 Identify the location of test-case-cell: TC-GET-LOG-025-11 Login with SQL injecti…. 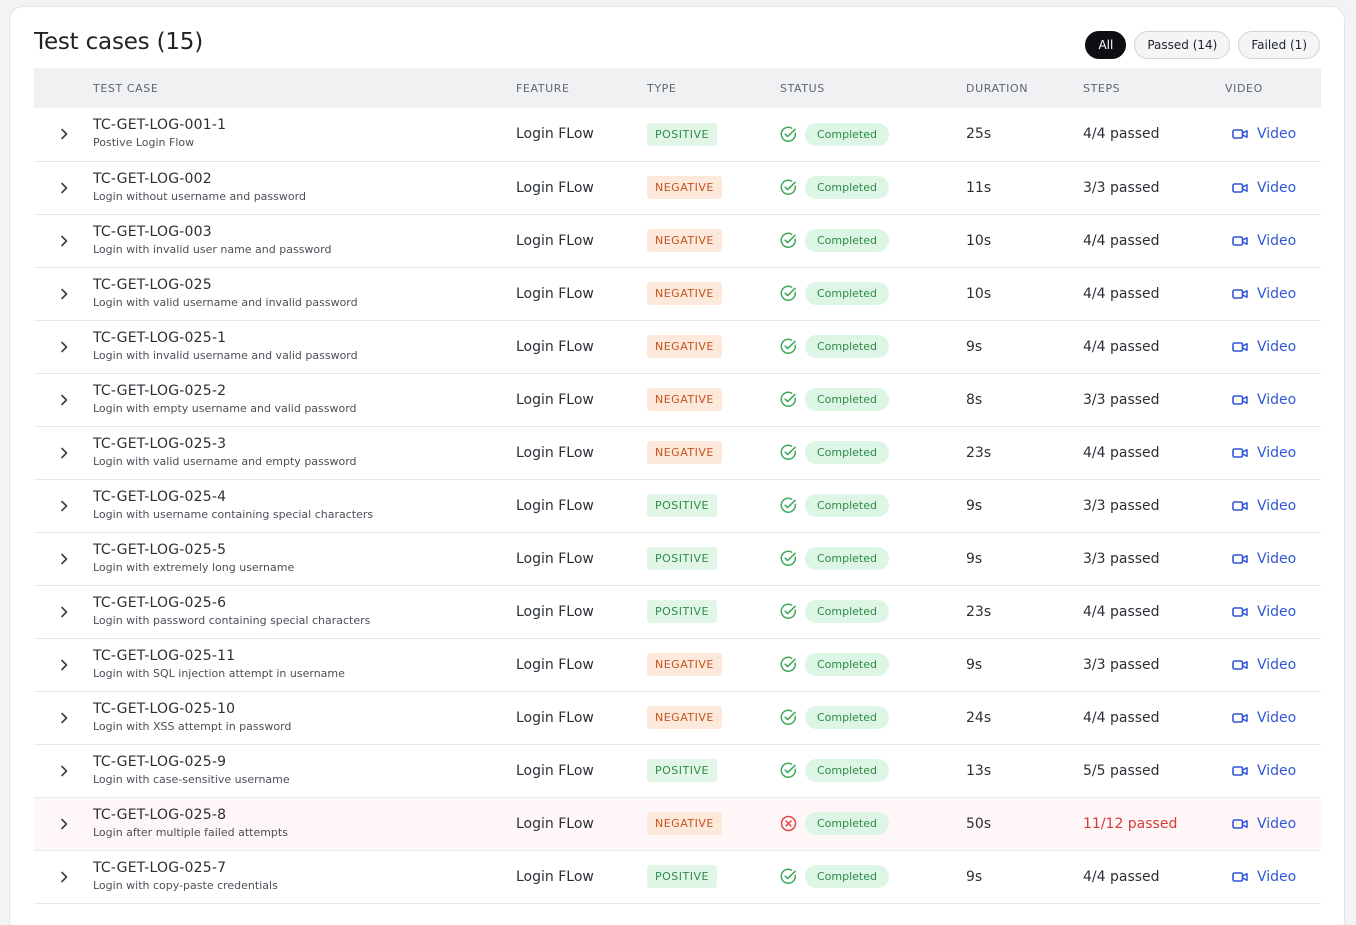
(304, 665).